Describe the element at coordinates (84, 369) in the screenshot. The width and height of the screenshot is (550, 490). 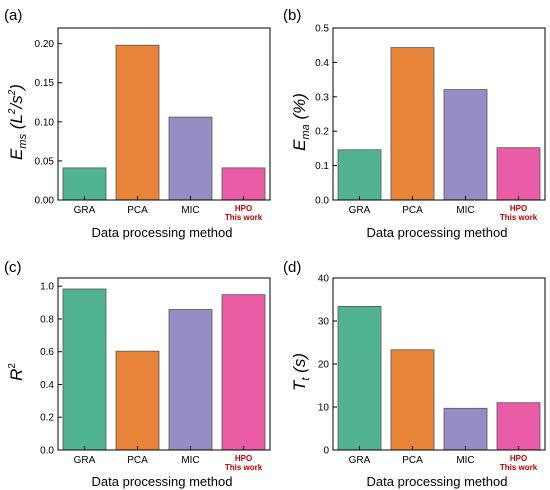
I see `bar-c-gra` at that location.